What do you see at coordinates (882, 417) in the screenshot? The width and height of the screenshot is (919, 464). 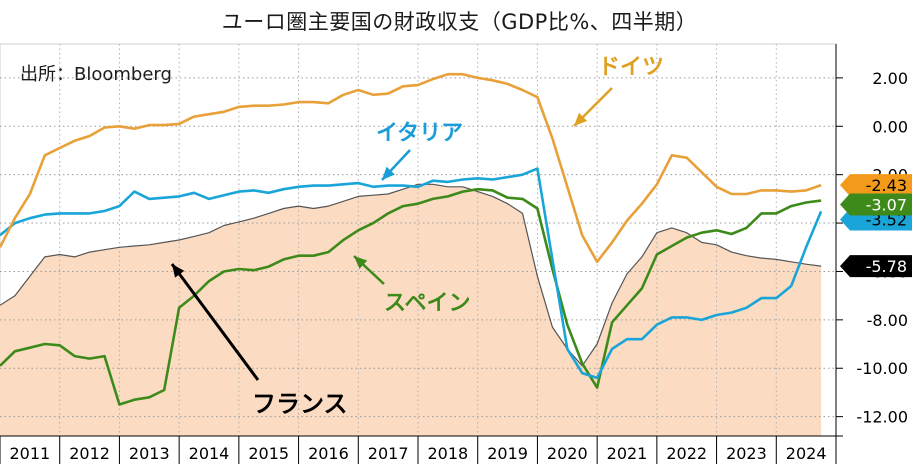 I see `y-tick-label: -12.00` at bounding box center [882, 417].